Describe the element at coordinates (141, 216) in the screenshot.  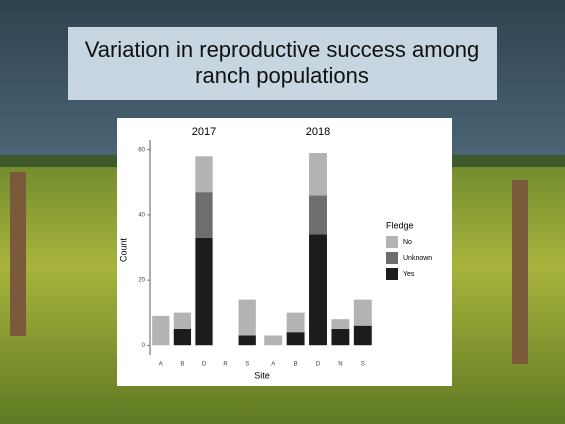
I see `y-tick-label: 40` at that location.